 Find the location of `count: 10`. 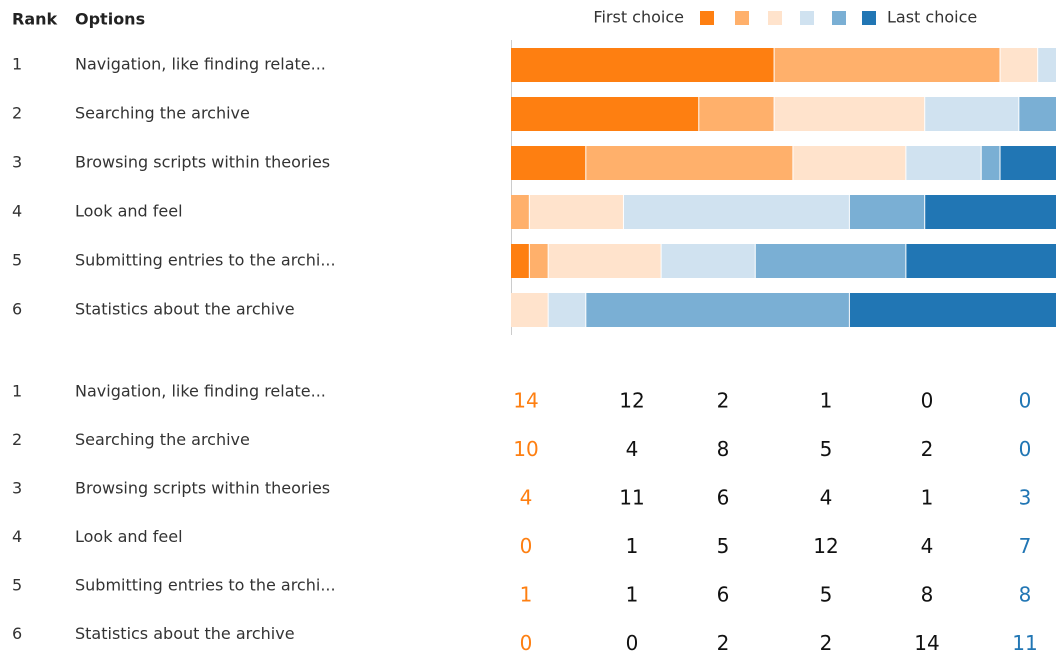

count: 10 is located at coordinates (525, 449).